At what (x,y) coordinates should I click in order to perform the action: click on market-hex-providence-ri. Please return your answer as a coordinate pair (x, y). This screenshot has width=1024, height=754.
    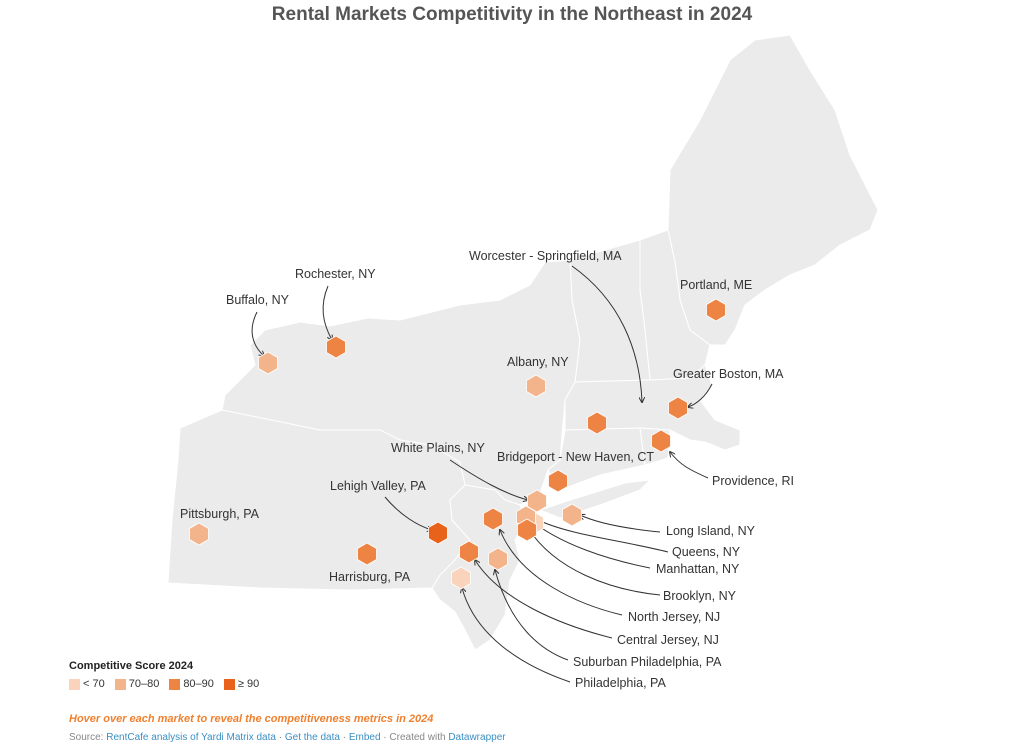
    Looking at the image, I should click on (661, 441).